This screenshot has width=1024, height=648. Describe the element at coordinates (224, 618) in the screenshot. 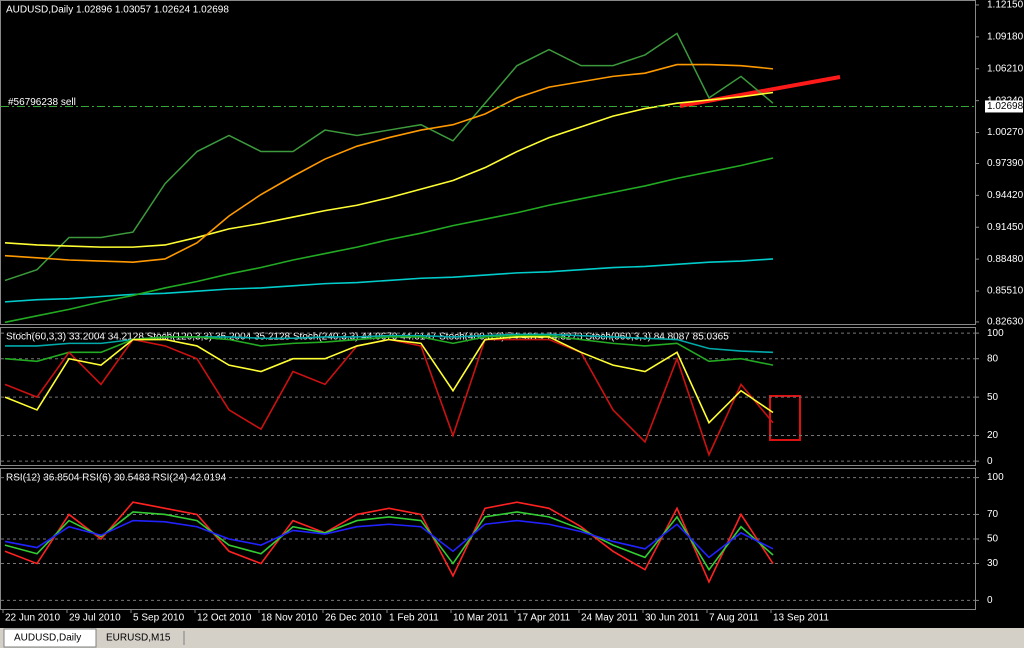

I see `x-tick-label: 12 Oct 2010` at that location.